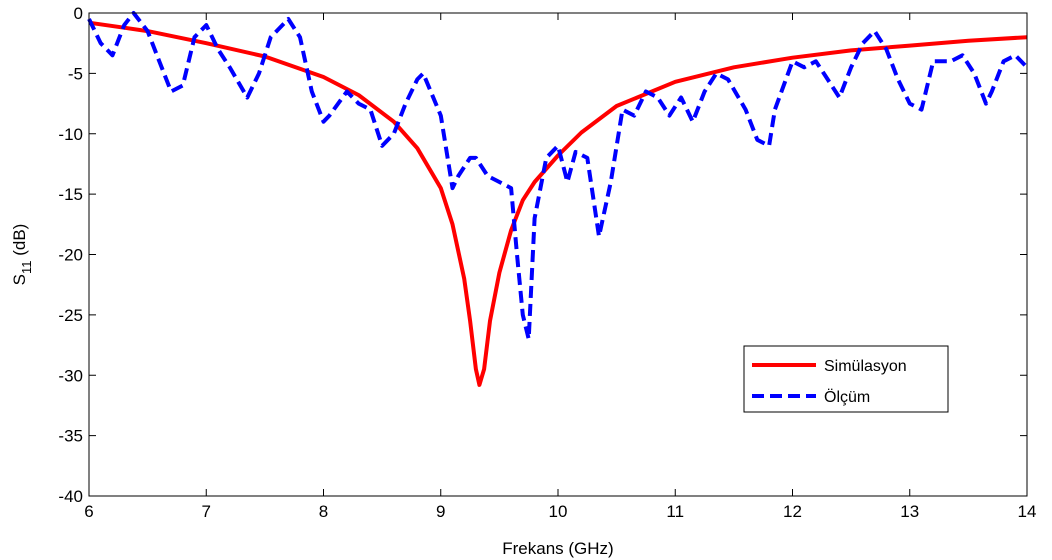 The width and height of the screenshot is (1052, 560). Describe the element at coordinates (865, 366) in the screenshot. I see `legend-label-simulasyon: Simülasyon` at that location.